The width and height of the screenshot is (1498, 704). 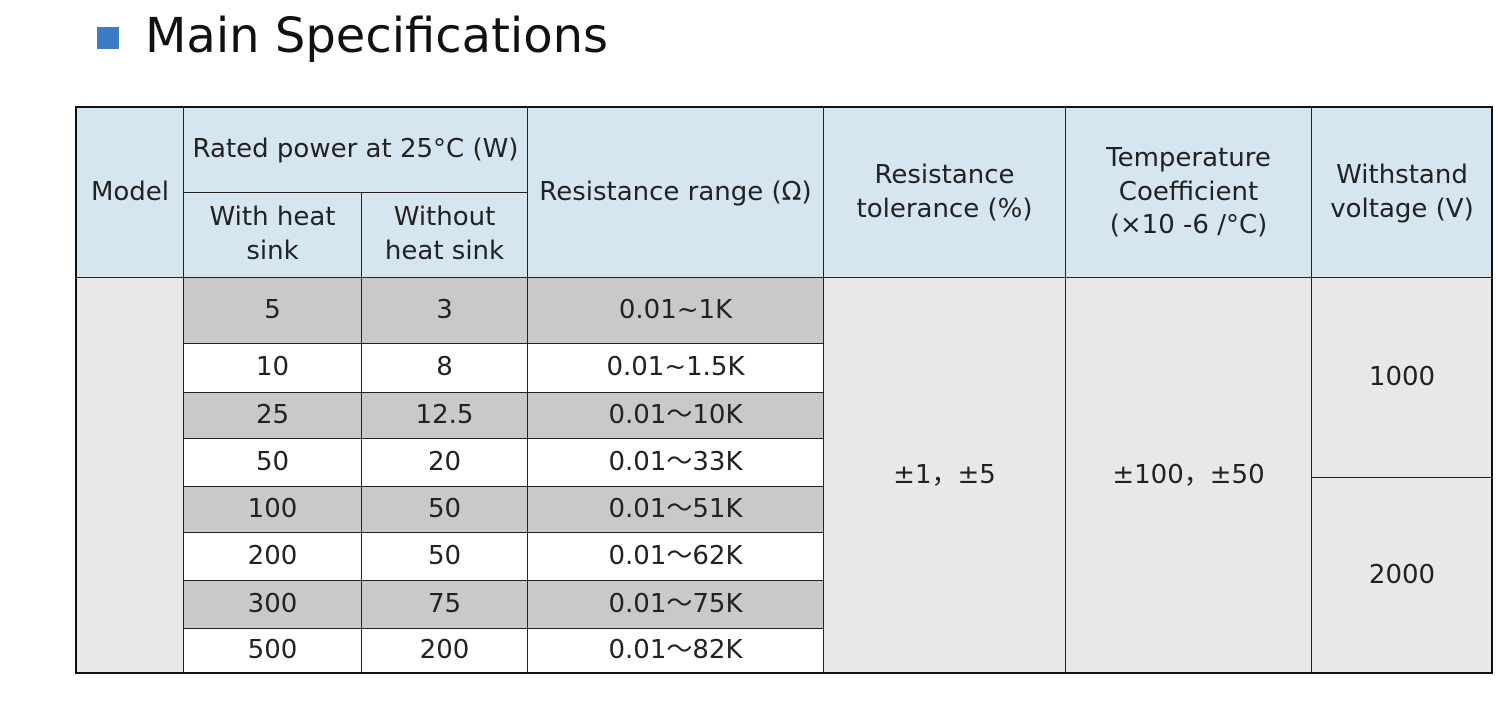 What do you see at coordinates (1188, 475) in the screenshot?
I see `tempco-cell: ±100，±50` at bounding box center [1188, 475].